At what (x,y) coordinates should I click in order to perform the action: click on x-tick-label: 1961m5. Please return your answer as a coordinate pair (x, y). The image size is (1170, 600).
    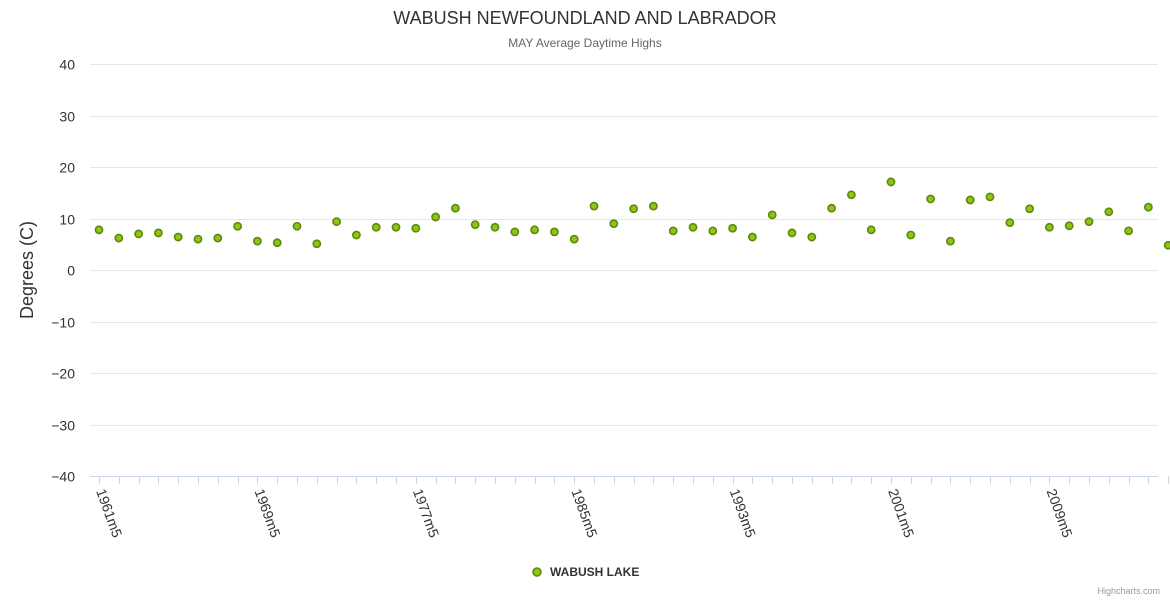
    Looking at the image, I should click on (109, 513).